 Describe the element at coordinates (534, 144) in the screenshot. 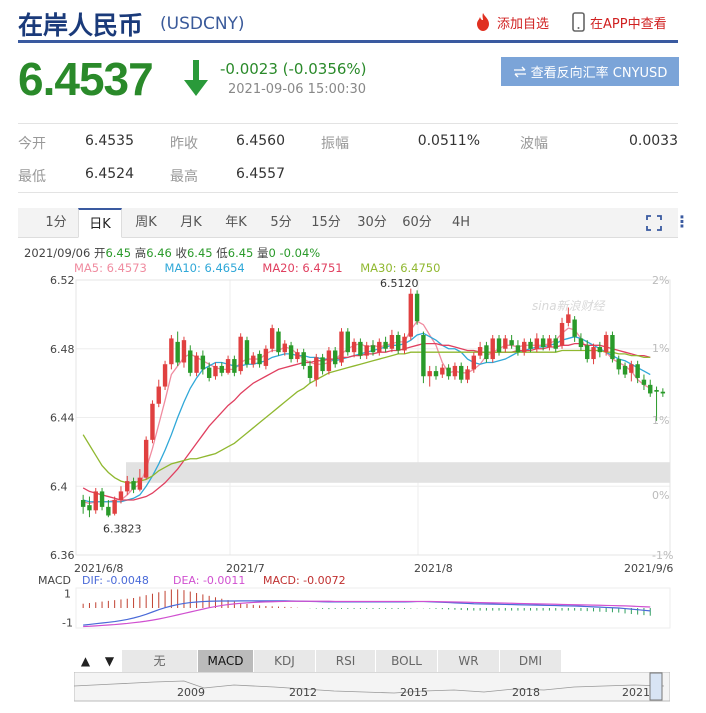

I see `stat-label-range: 波幅` at that location.